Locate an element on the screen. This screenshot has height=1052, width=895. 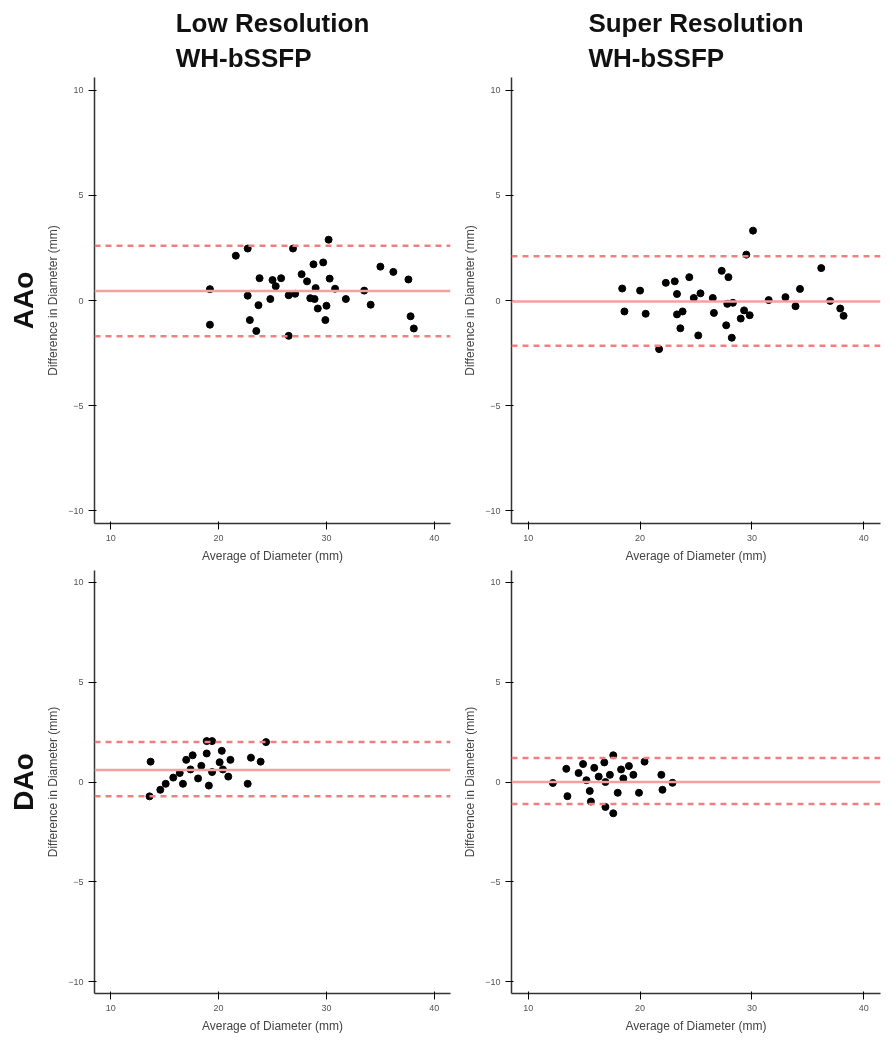
chart-title: Low Resolution WH-bSSFP is located at coordinates (272, 40).